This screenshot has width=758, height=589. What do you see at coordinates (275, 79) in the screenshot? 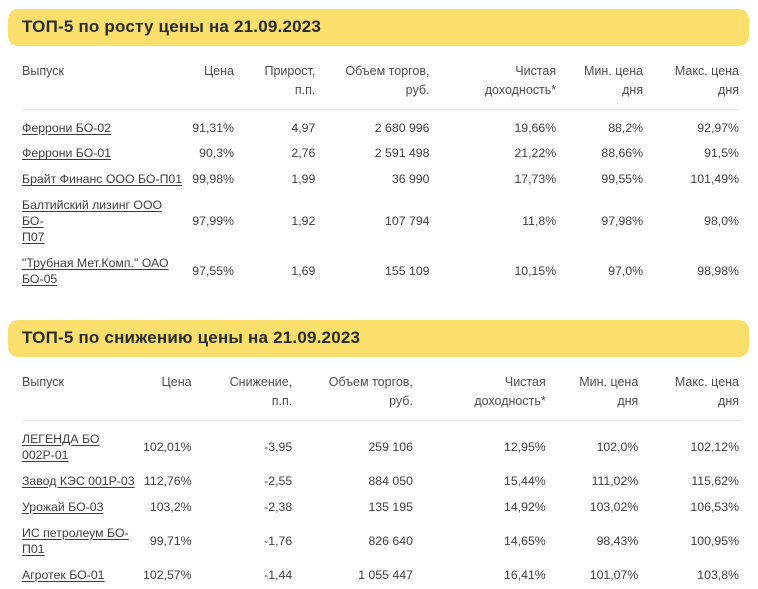
I see `col-header-gain: Прирост, п.п.` at bounding box center [275, 79].